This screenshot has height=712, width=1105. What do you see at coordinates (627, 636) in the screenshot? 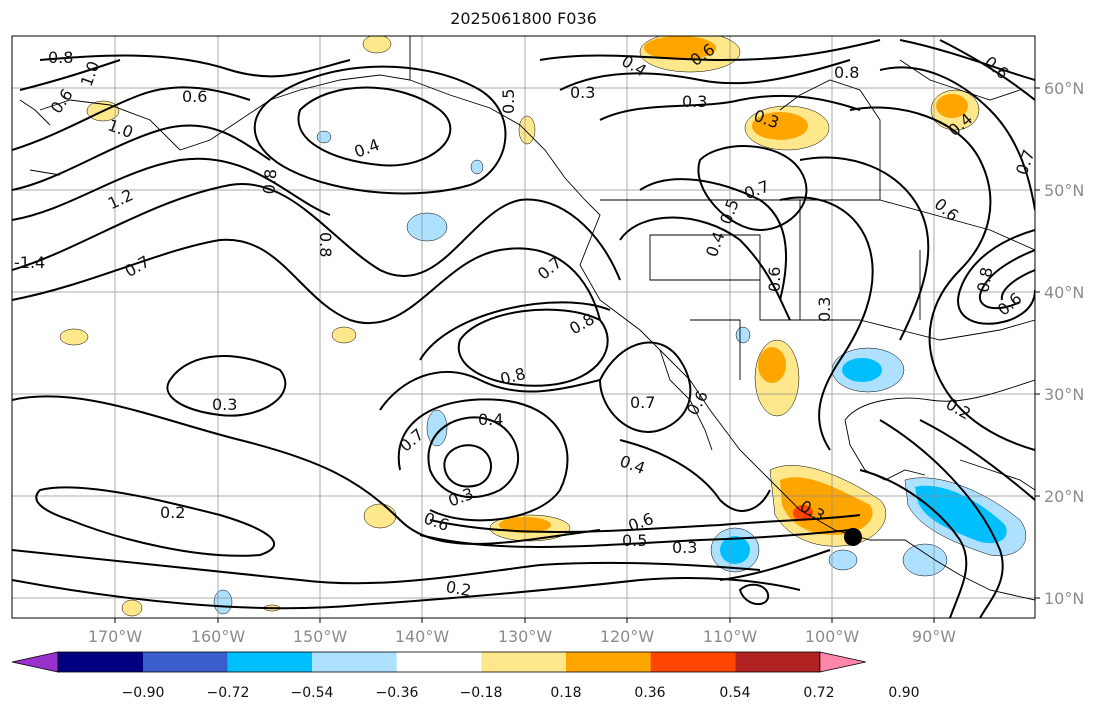
I see `lon-label: 120°W` at bounding box center [627, 636].